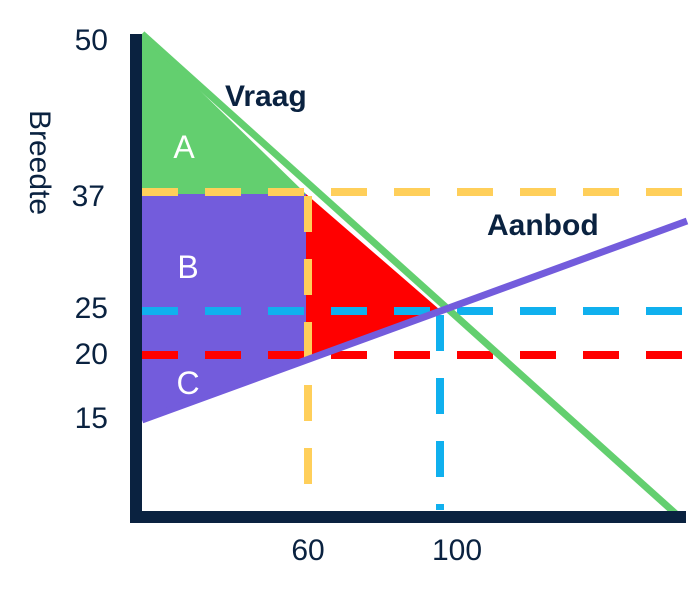  What do you see at coordinates (187, 267) in the screenshot?
I see `area-b-label: B` at bounding box center [187, 267].